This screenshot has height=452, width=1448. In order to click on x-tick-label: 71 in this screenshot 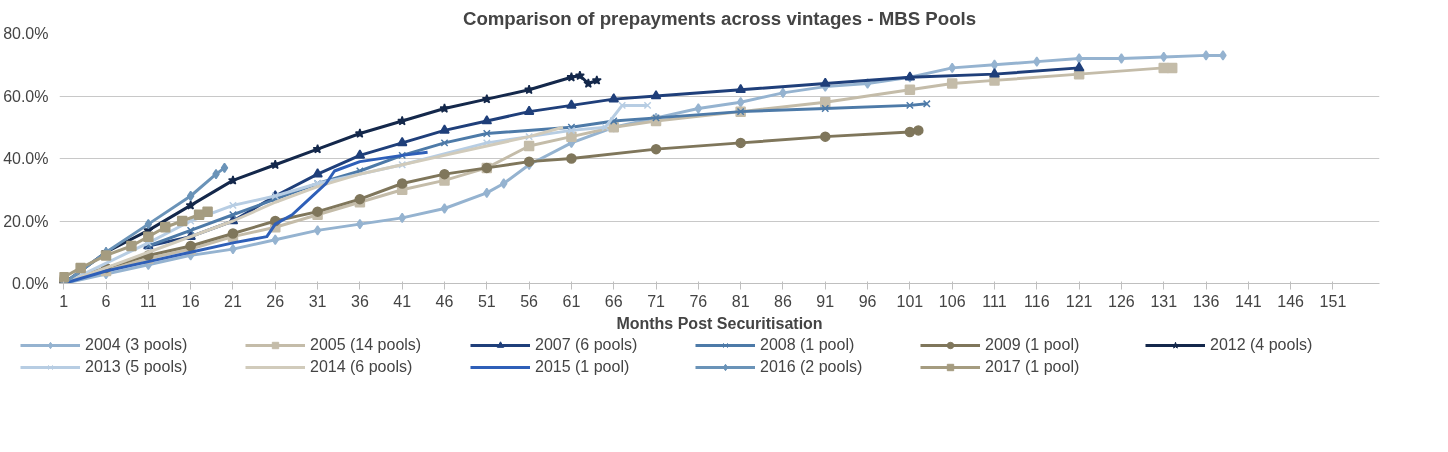, I will do `click(656, 301)`.